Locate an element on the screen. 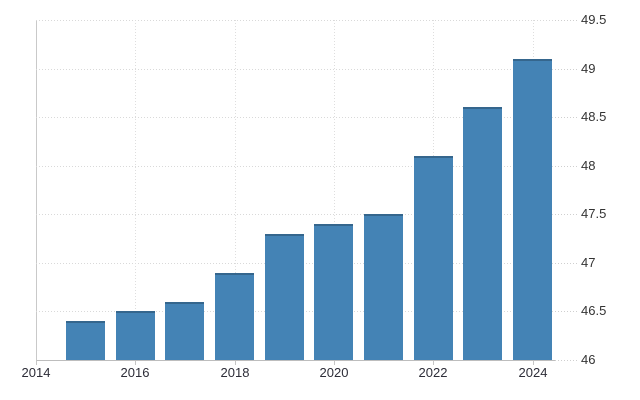 The height and width of the screenshot is (400, 640). y-tick-label: 46.5 is located at coordinates (594, 310).